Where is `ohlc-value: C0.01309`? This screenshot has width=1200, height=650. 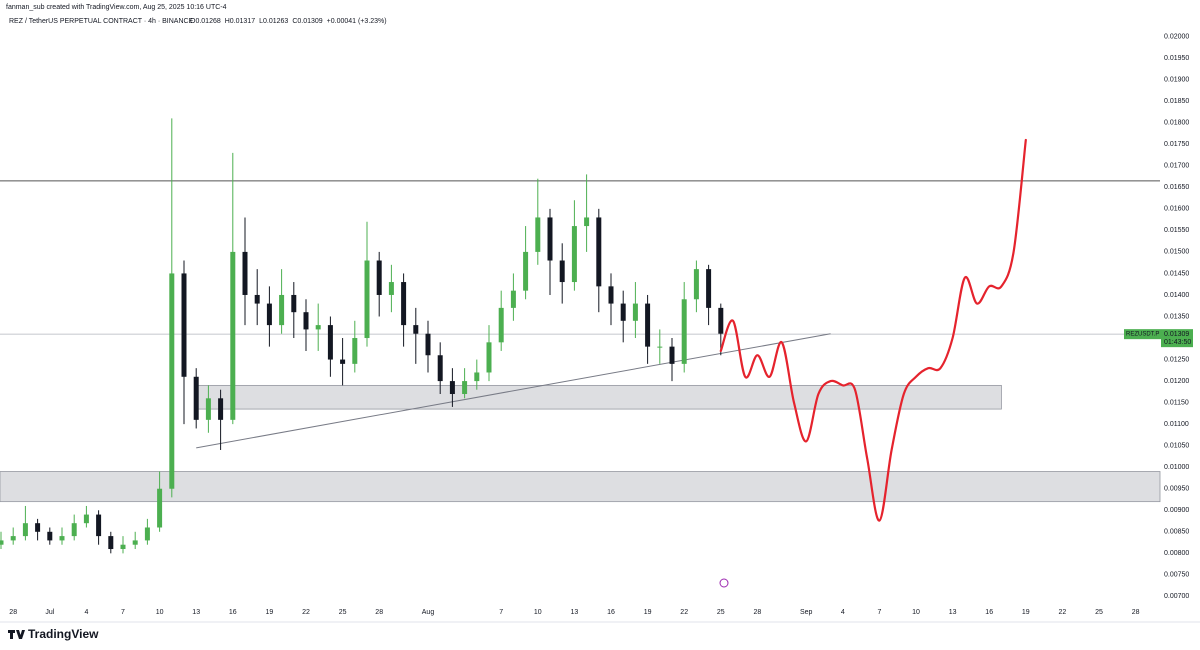
ohlc-value: C0.01309 is located at coordinates (307, 21).